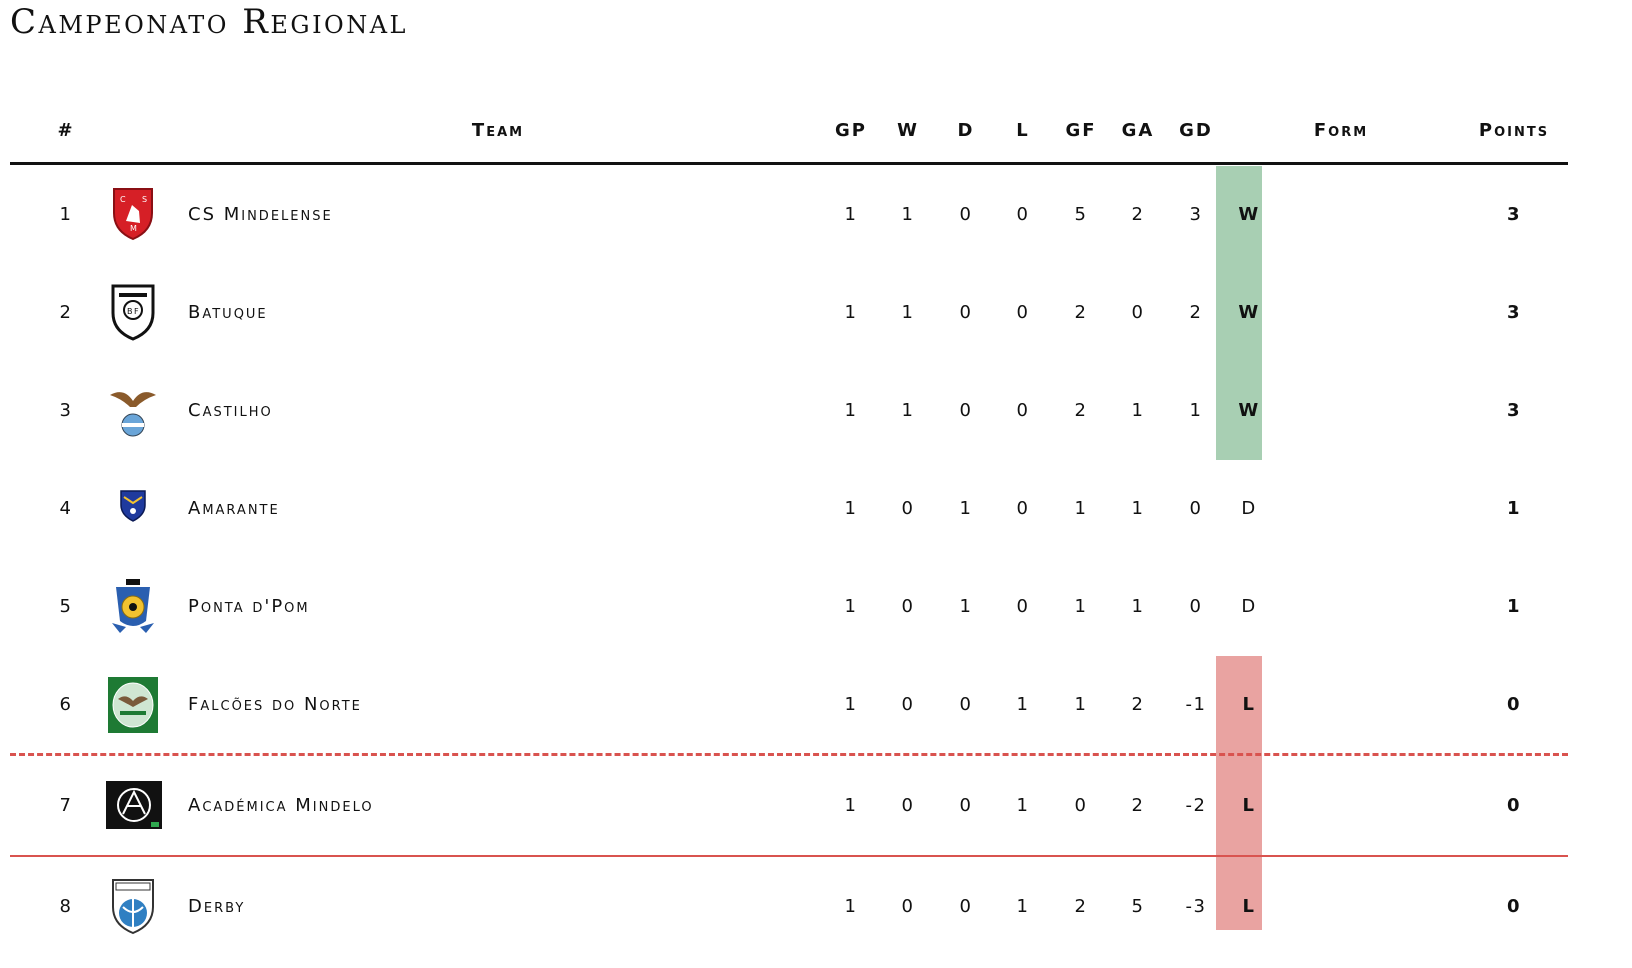 This screenshot has width=1632, height=968. I want to click on rank-cell: 8, so click(66, 906).